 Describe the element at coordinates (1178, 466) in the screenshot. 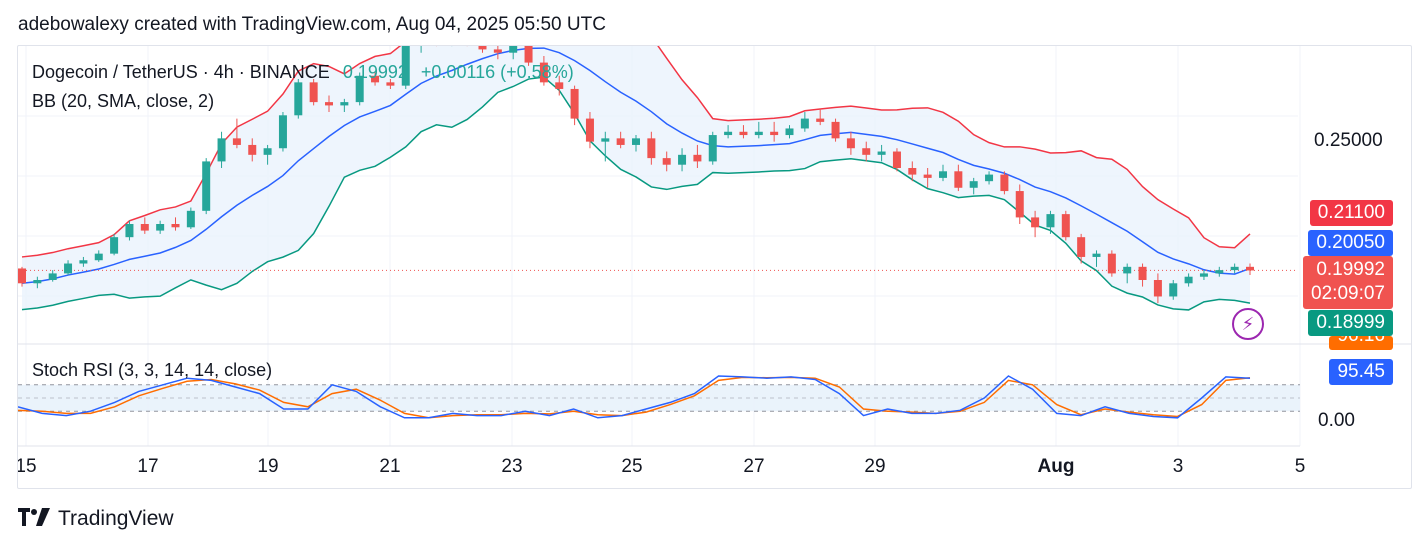

I see `x-tick-3: 3` at that location.